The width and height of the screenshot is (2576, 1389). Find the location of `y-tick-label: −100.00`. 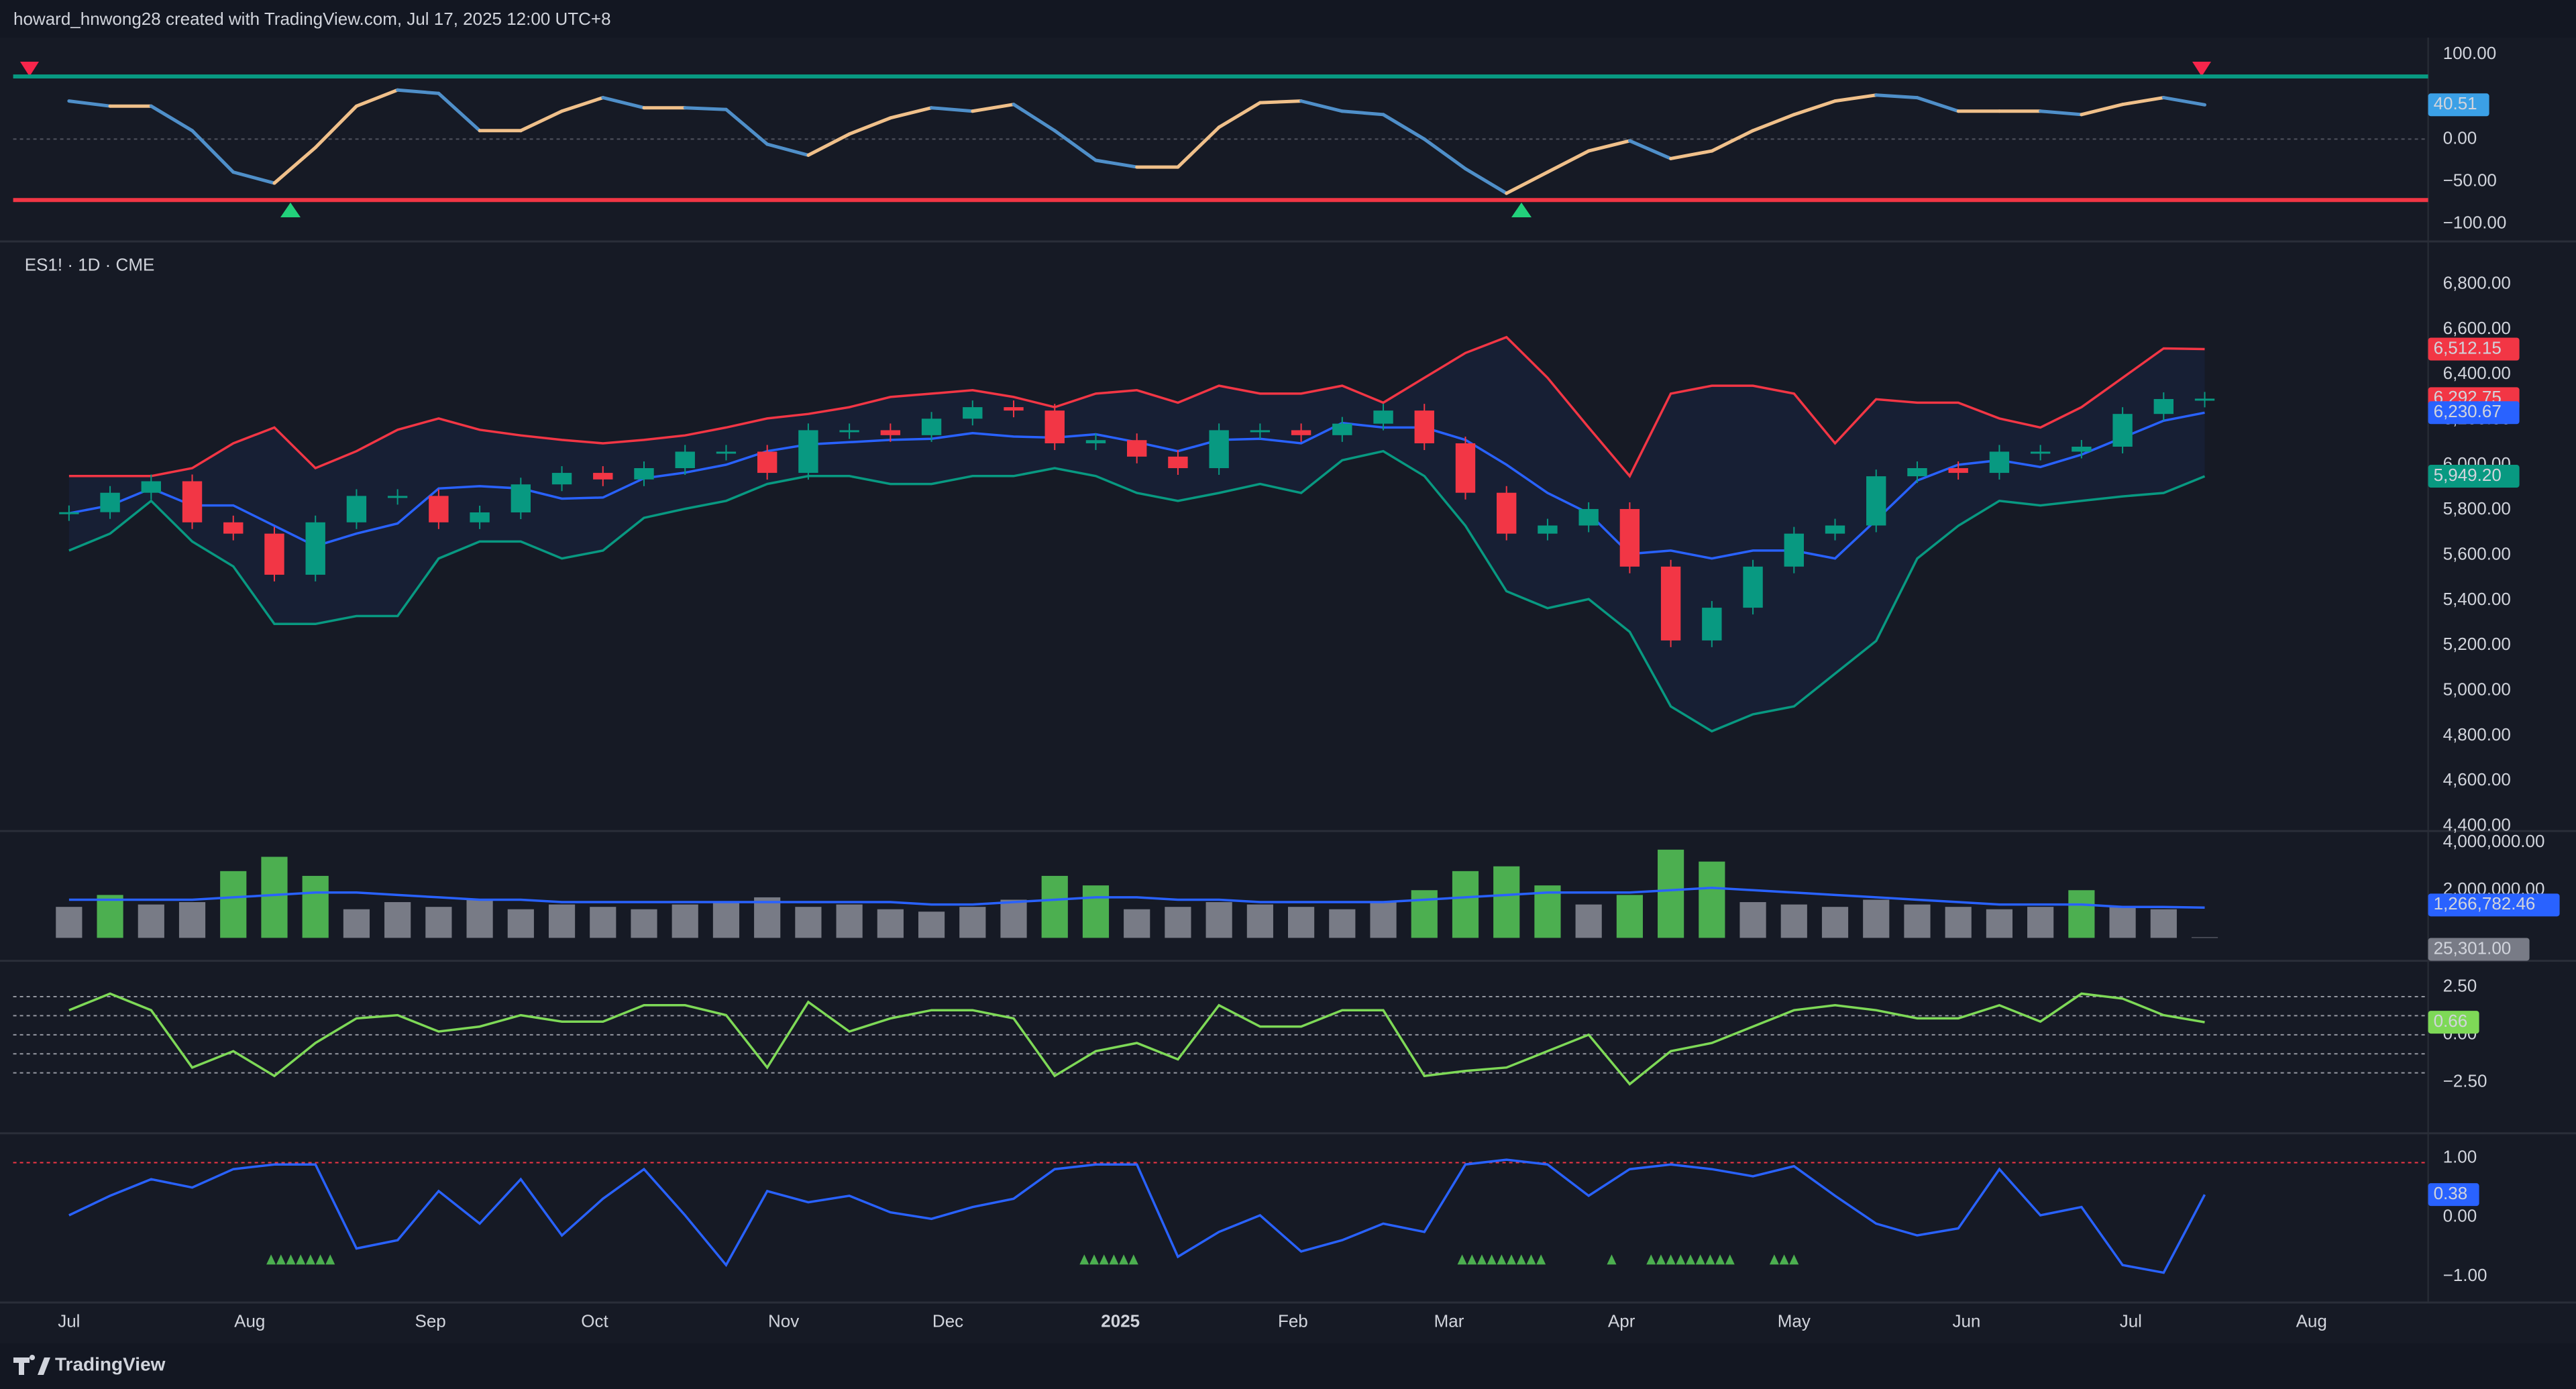

y-tick-label: −100.00 is located at coordinates (2475, 223).